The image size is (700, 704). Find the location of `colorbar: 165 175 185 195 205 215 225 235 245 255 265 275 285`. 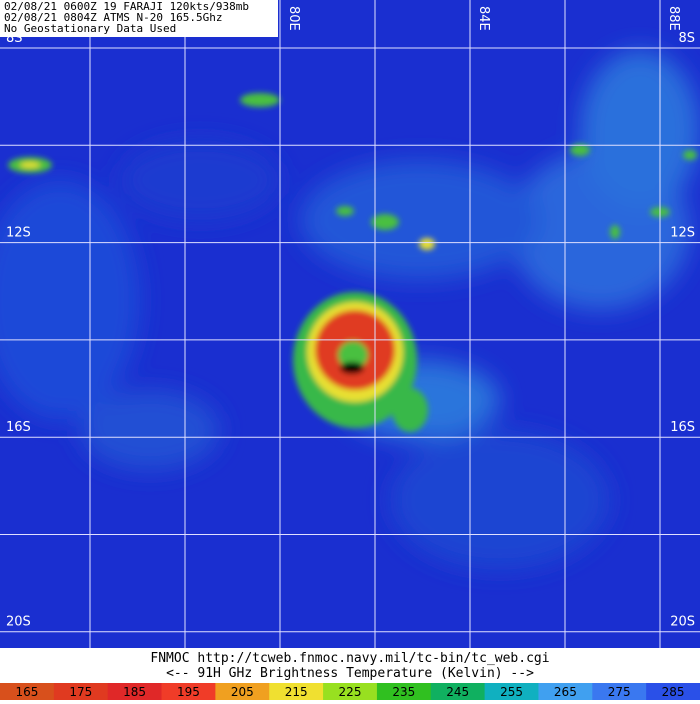

colorbar: 165 175 185 195 205 215 225 235 245 255 265 275 285 is located at coordinates (350, 691).